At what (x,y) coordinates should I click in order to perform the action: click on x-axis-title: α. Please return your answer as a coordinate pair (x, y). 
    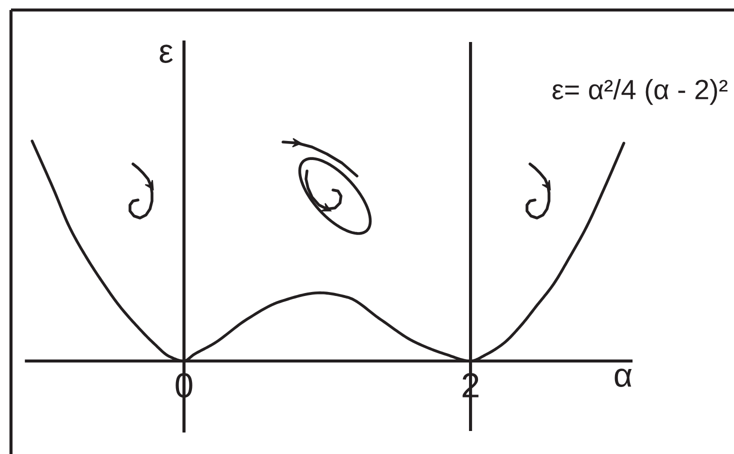
    Looking at the image, I should click on (623, 377).